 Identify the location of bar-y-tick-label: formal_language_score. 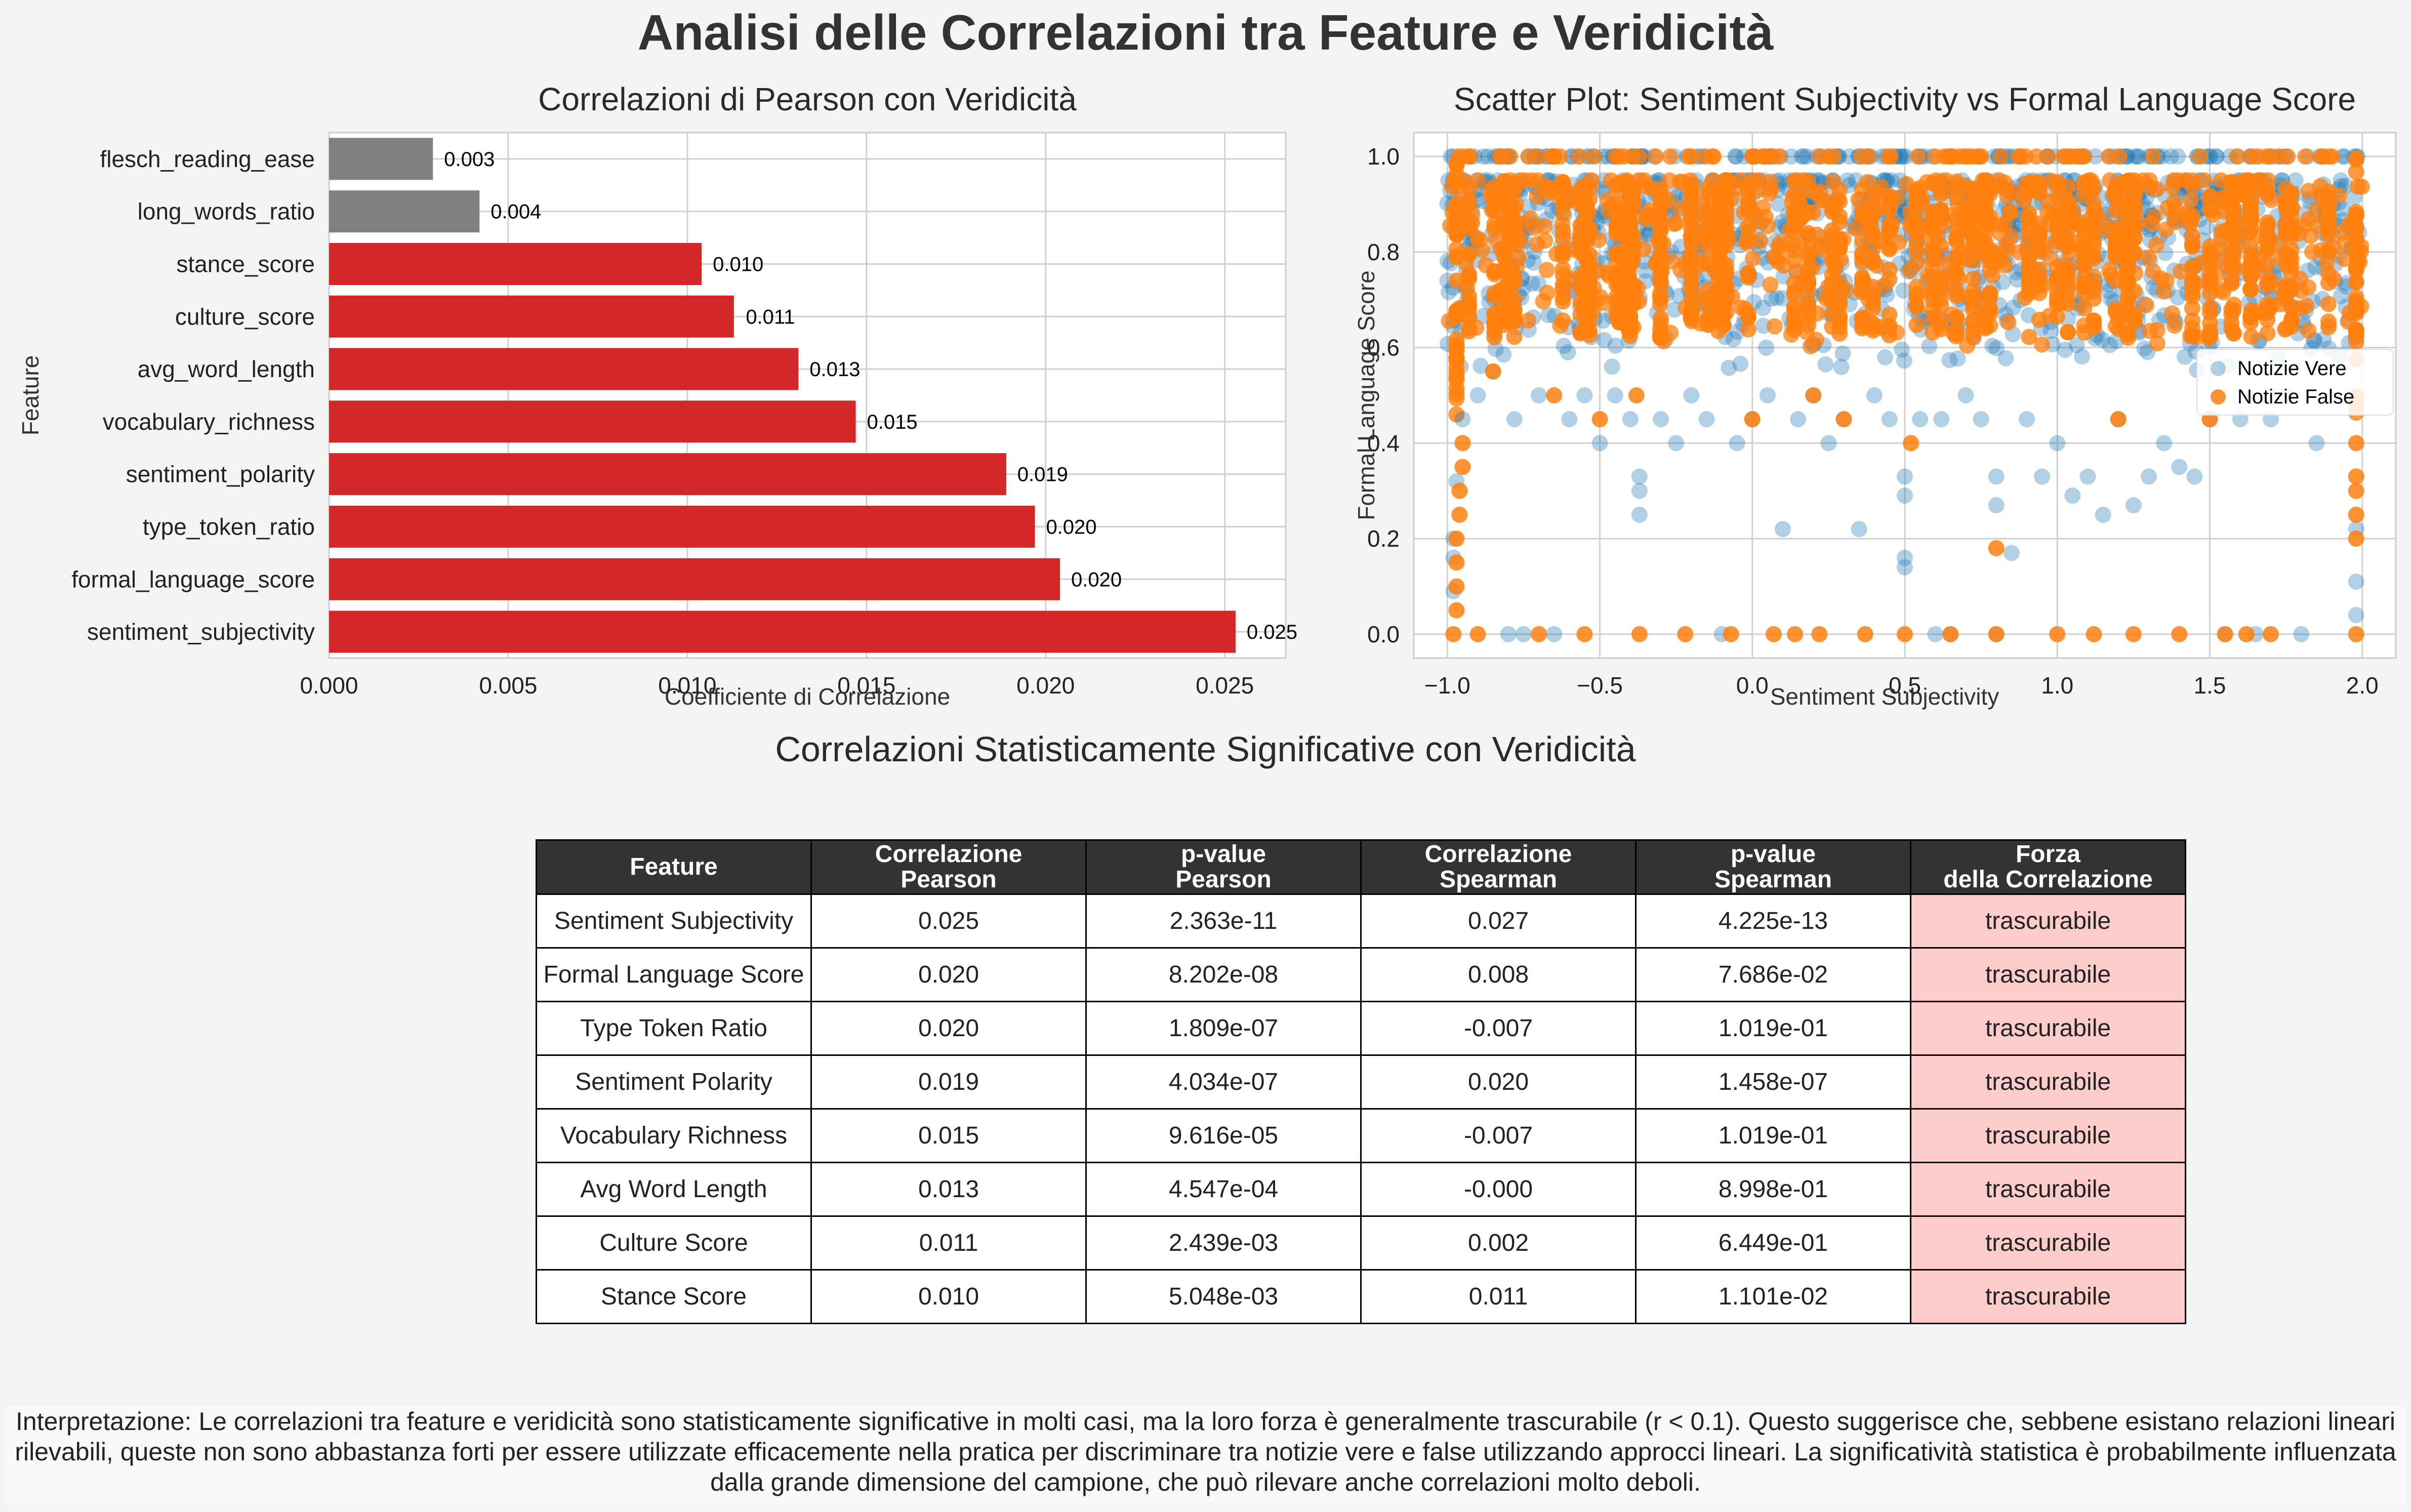
(193, 579).